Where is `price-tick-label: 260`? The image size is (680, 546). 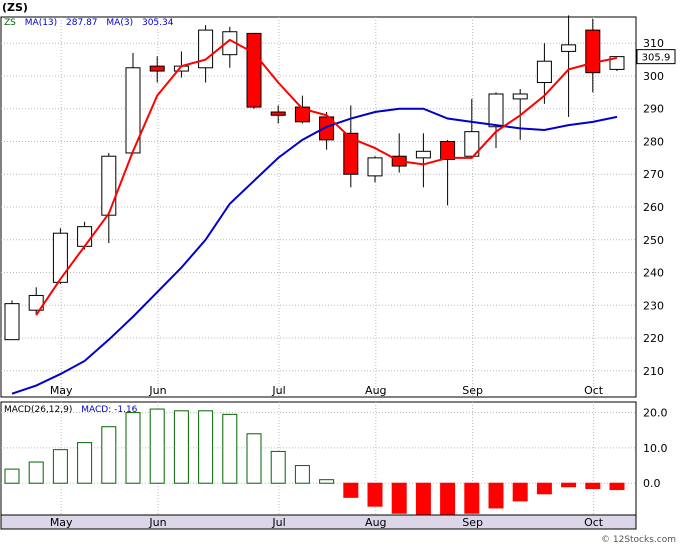
price-tick-label: 260 is located at coordinates (653, 207).